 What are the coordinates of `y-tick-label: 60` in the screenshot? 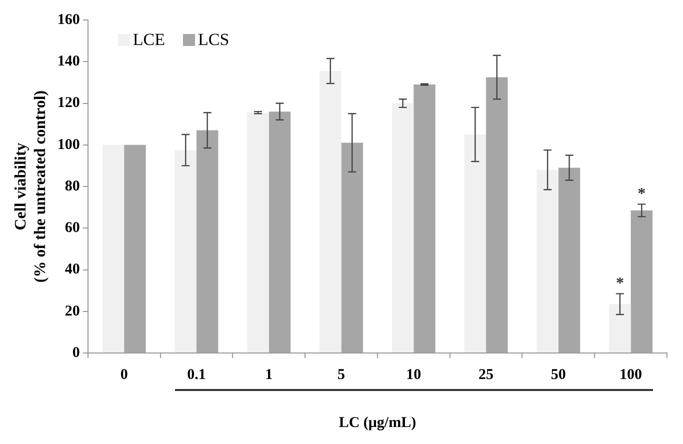 It's located at (72, 228).